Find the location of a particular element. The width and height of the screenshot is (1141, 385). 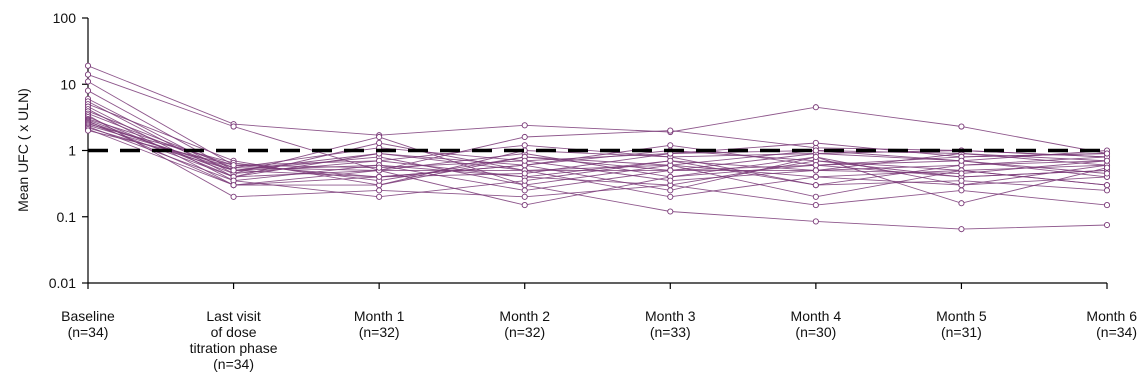

x-tick-label: Month 4 (n=30) is located at coordinates (816, 324).